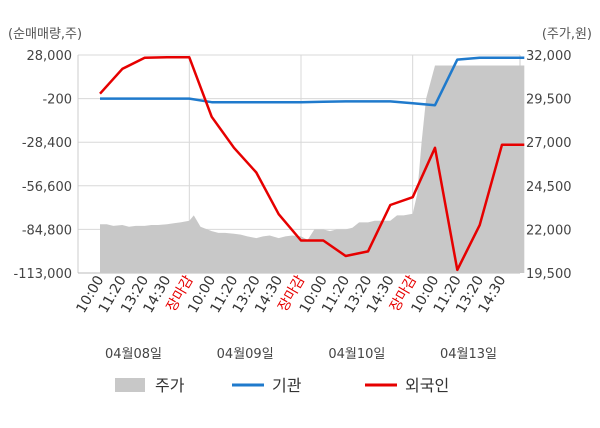  What do you see at coordinates (567, 34) in the screenshot?
I see `right-axis-unit: (주가,원)` at bounding box center [567, 34].